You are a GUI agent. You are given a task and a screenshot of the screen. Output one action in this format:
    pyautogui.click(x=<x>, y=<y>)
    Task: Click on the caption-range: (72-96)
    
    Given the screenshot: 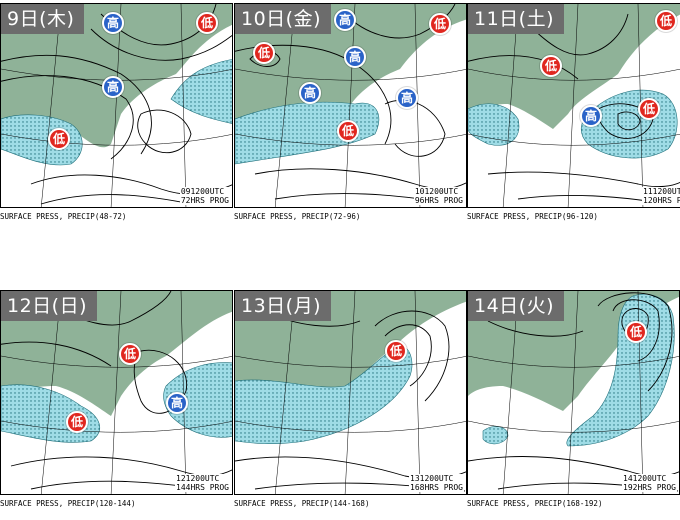 What is the action you would take?
    pyautogui.click(x=344, y=216)
    